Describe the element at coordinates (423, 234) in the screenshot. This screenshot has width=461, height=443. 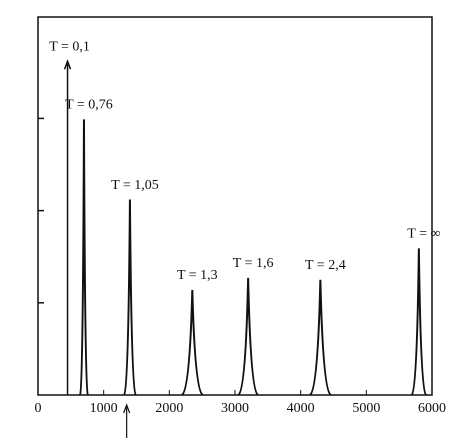
I see `peak-label: T = ∞` at that location.